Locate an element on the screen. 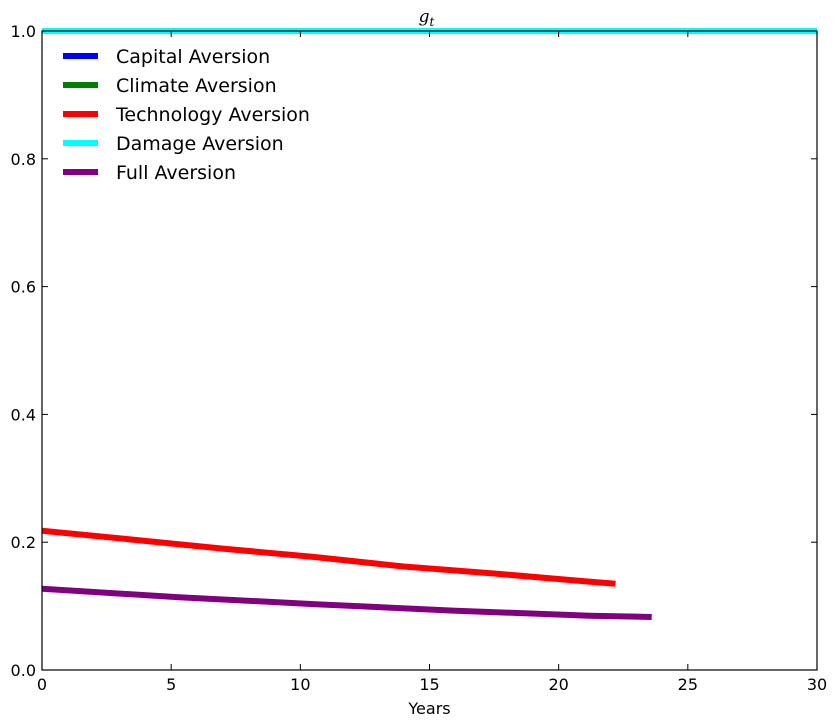 Image resolution: width=837 pixels, height=728 pixels. x-tick-label: 20 is located at coordinates (558, 684).